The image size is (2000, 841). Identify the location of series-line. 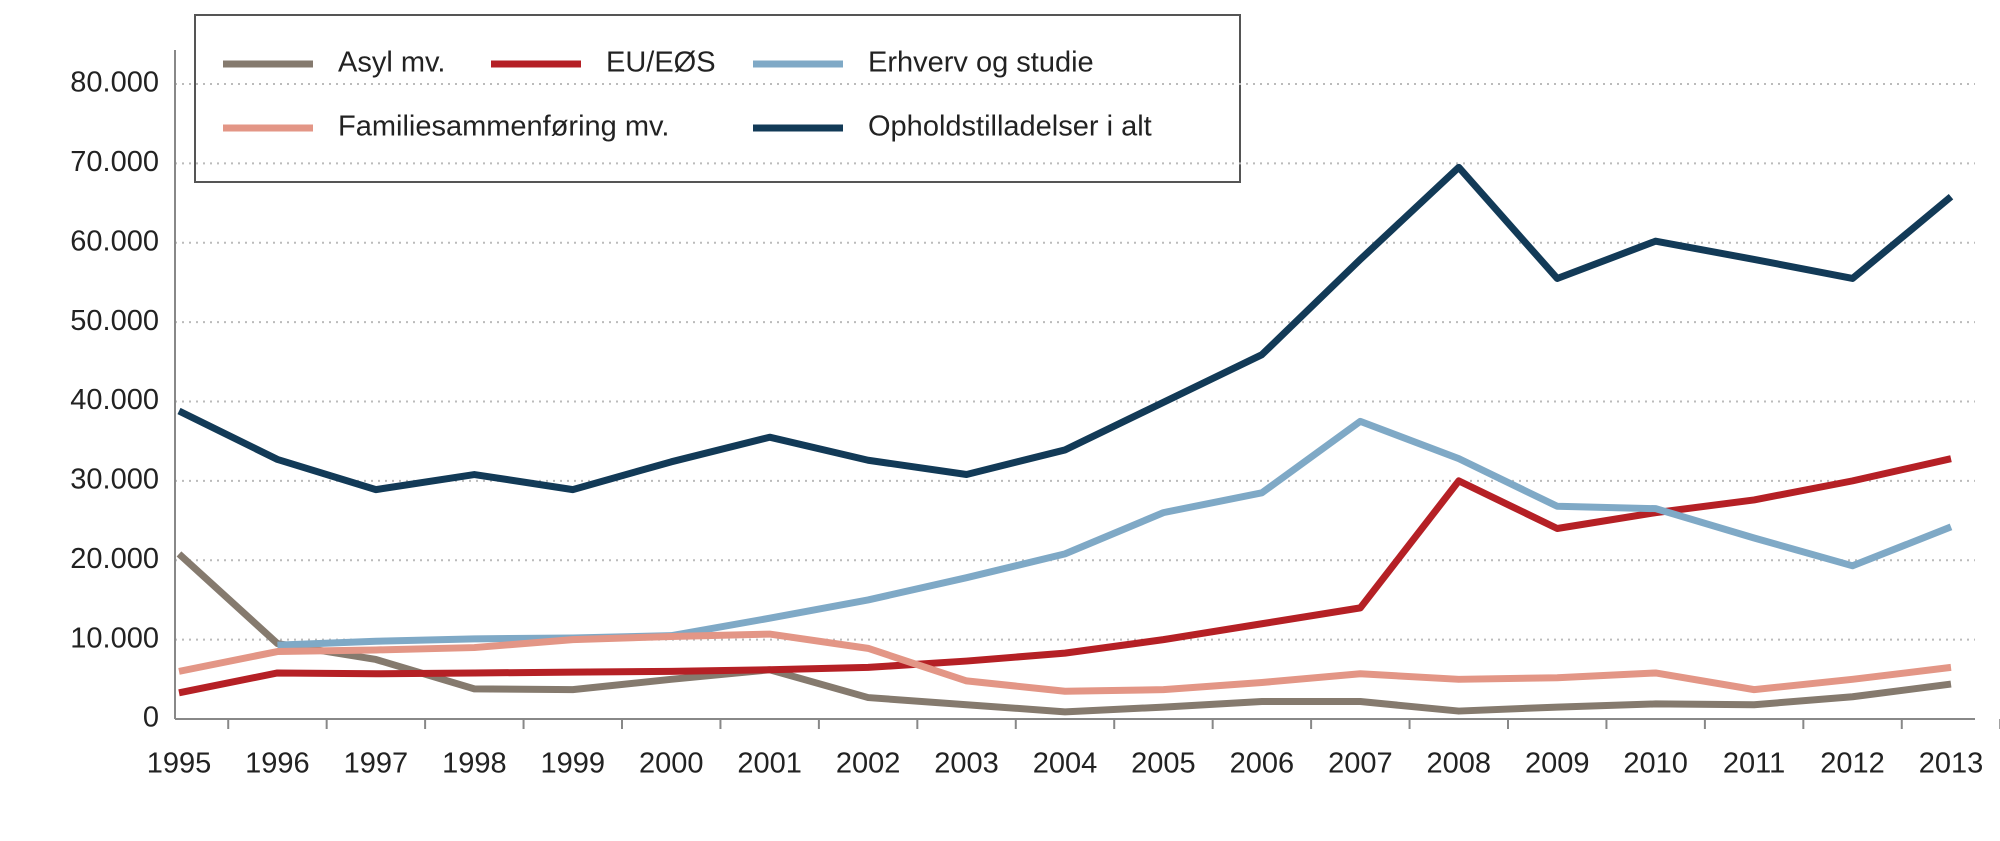
(1065, 662).